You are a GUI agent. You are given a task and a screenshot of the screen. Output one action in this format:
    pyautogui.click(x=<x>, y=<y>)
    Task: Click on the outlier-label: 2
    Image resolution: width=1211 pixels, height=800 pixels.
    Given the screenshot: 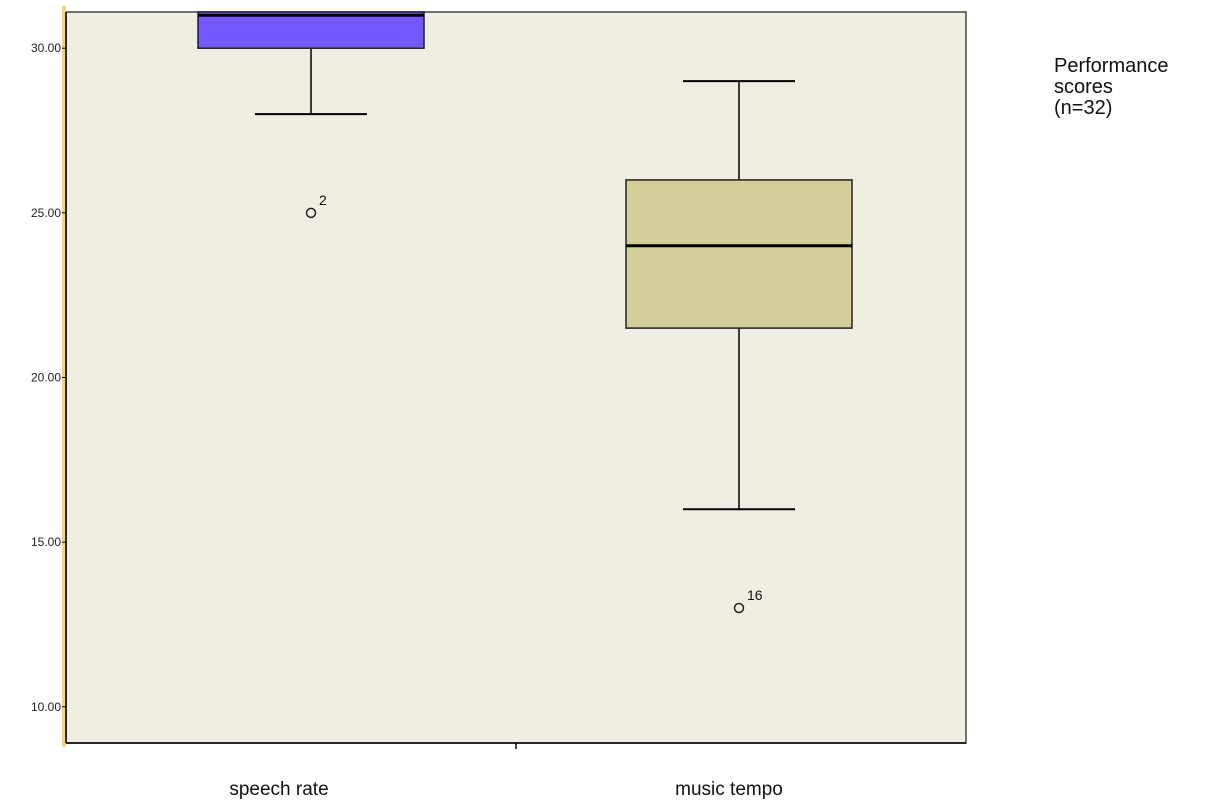 What is the action you would take?
    pyautogui.click(x=323, y=200)
    